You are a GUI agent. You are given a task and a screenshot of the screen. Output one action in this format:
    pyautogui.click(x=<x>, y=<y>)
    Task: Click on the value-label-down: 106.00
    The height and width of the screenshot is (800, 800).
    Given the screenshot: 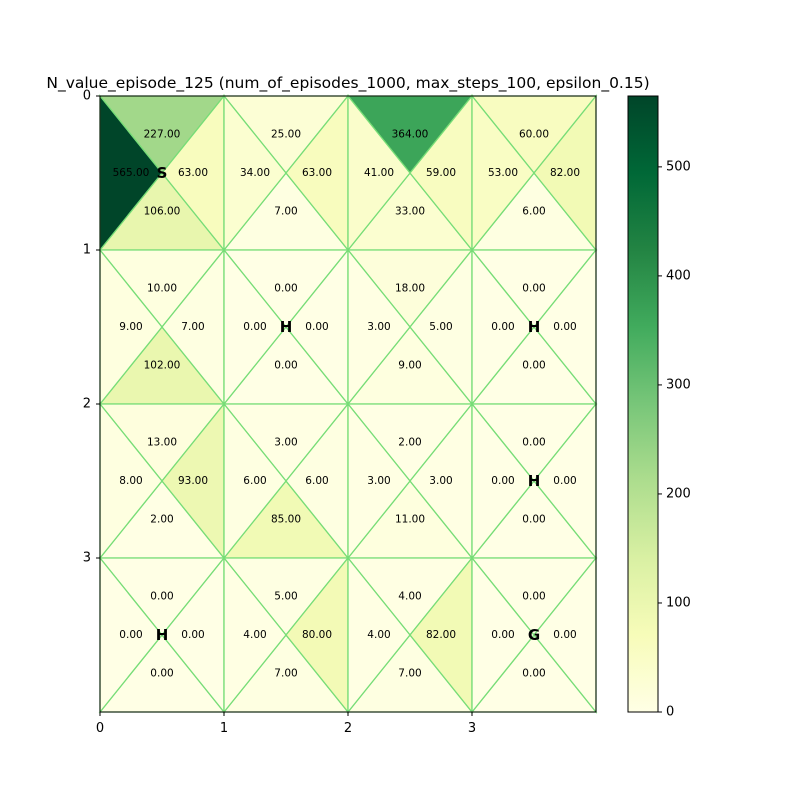 What is the action you would take?
    pyautogui.click(x=162, y=212)
    